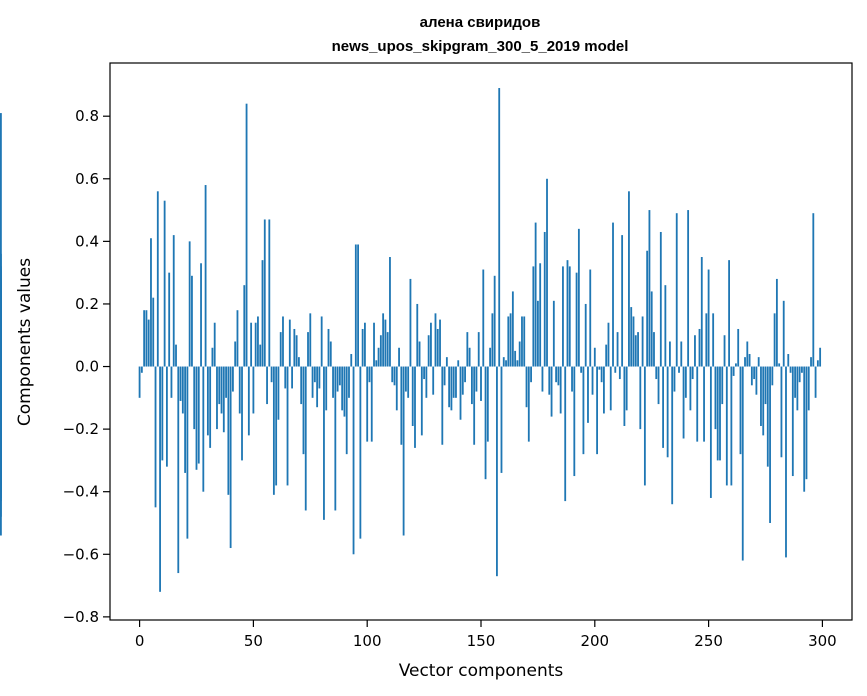  I want to click on y-tick-label: −0.6, so click(81, 554).